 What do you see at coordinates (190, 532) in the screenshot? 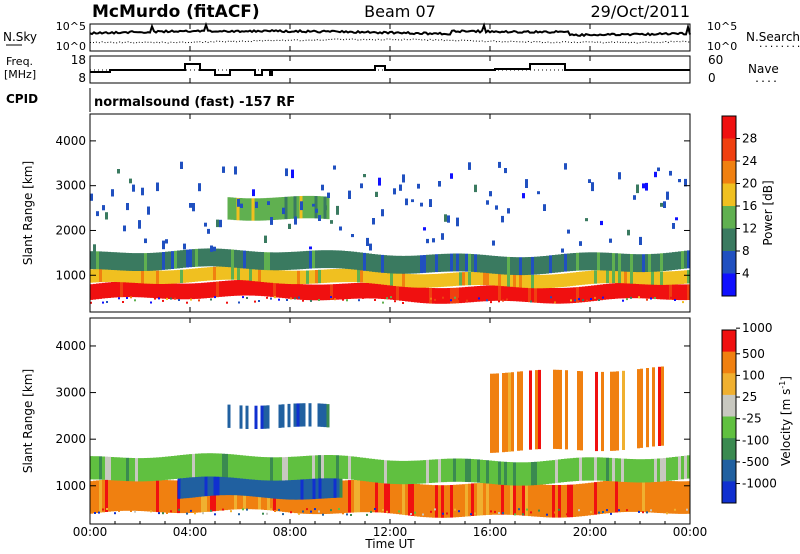
I see `x-tick-label: 04:00` at bounding box center [190, 532].